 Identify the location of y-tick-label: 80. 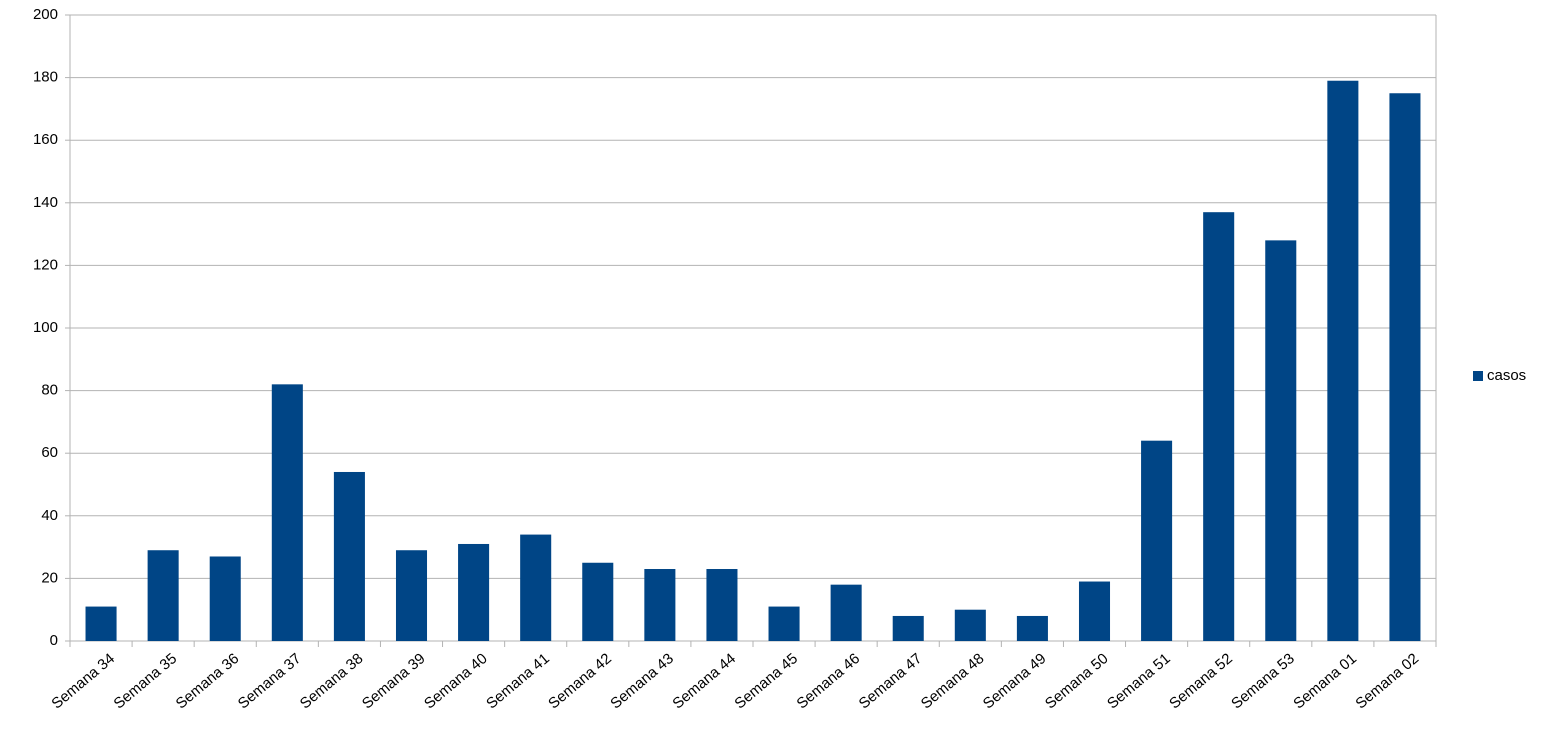
(49, 390).